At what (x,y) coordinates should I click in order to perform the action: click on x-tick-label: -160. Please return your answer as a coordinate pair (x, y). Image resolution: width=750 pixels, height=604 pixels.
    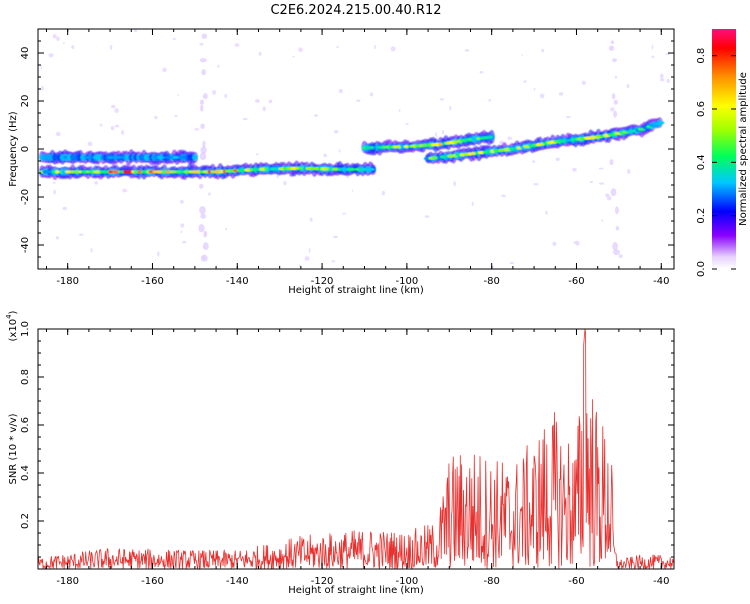
    Looking at the image, I should click on (152, 581).